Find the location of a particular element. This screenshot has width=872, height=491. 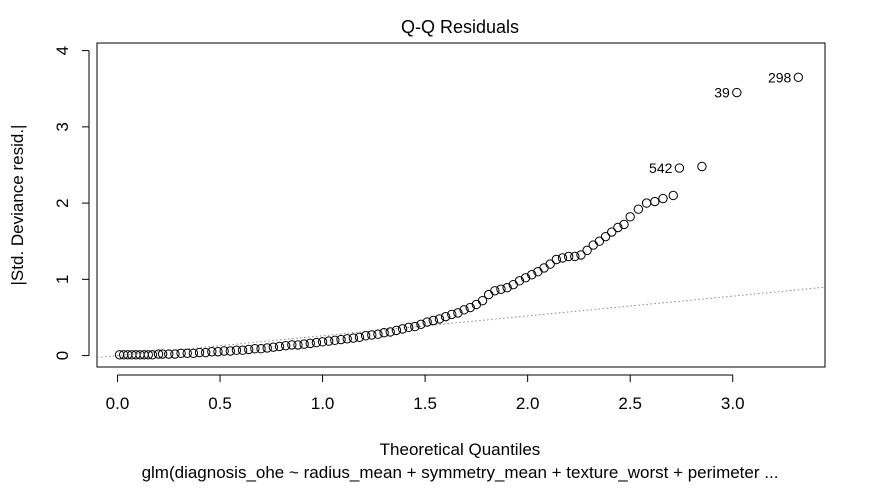

point-label: 542 is located at coordinates (661, 168).